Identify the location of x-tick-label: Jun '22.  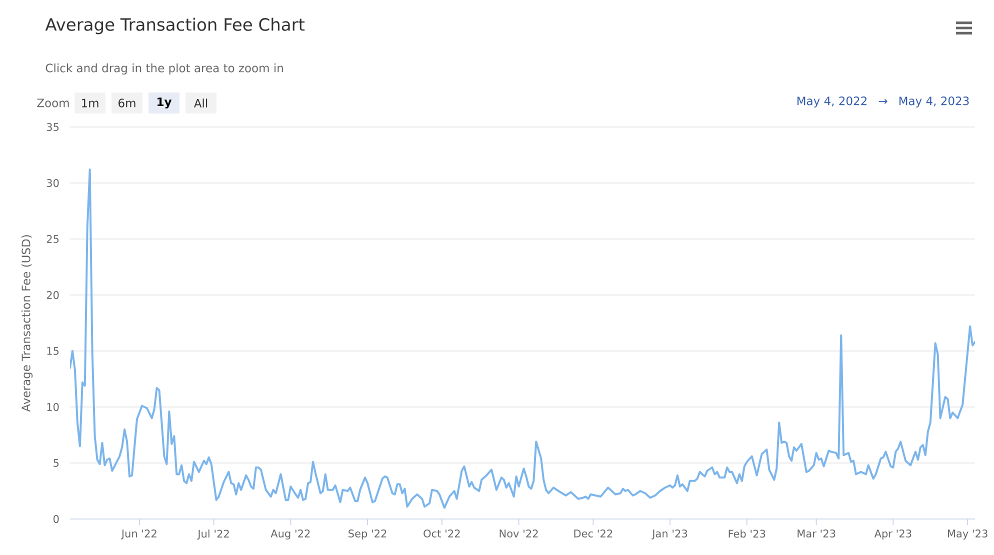
(138, 535).